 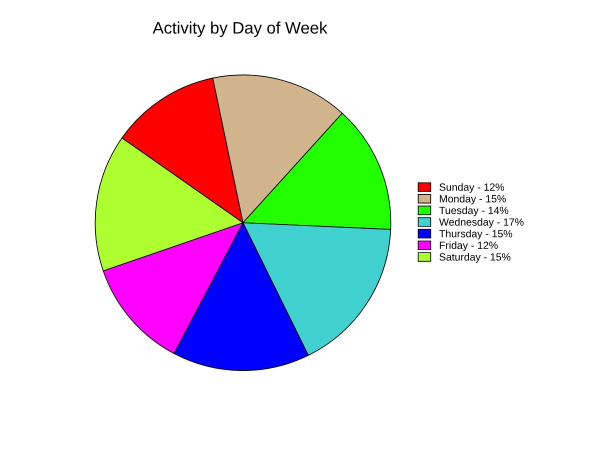 I want to click on legend-label: Friday - 12%, so click(x=469, y=246).